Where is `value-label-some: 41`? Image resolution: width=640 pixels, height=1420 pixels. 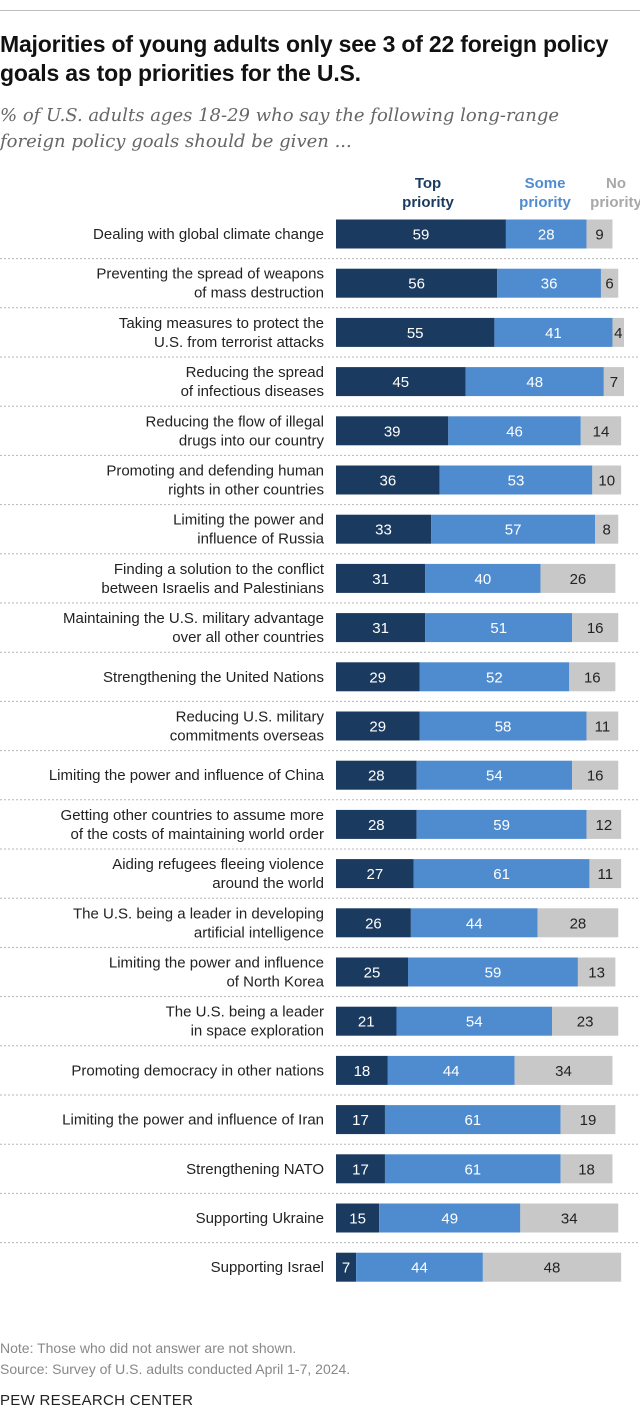
value-label-some: 41 is located at coordinates (553, 333).